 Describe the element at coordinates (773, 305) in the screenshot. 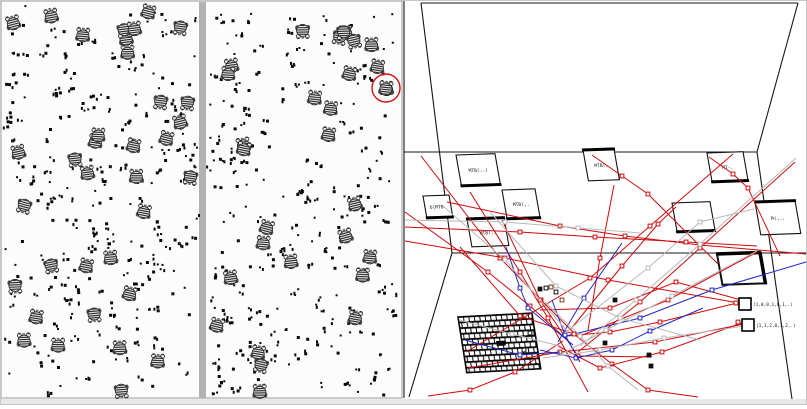

I see `node-box-label: (1,0,0,1,0,1,.)` at that location.